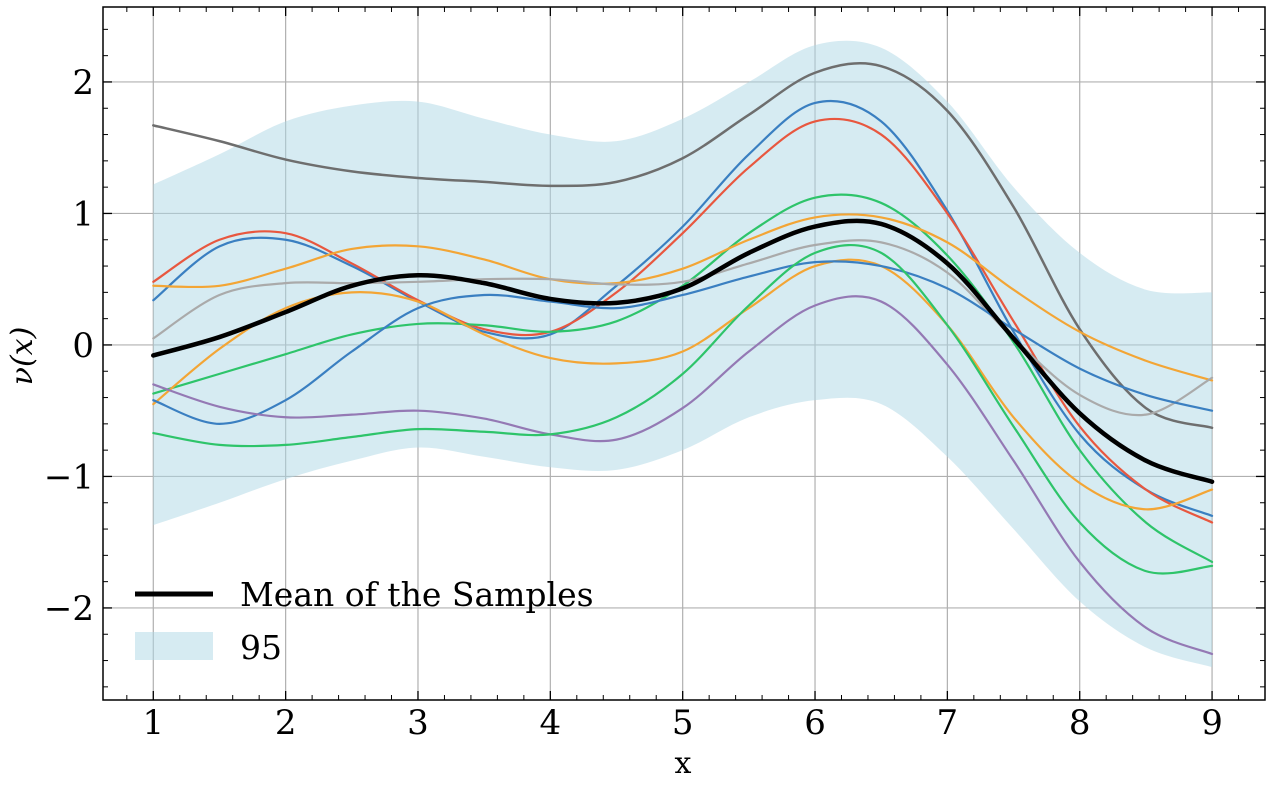 This screenshot has width=1273, height=786. Describe the element at coordinates (286, 723) in the screenshot. I see `x-tick-label: 2` at that location.